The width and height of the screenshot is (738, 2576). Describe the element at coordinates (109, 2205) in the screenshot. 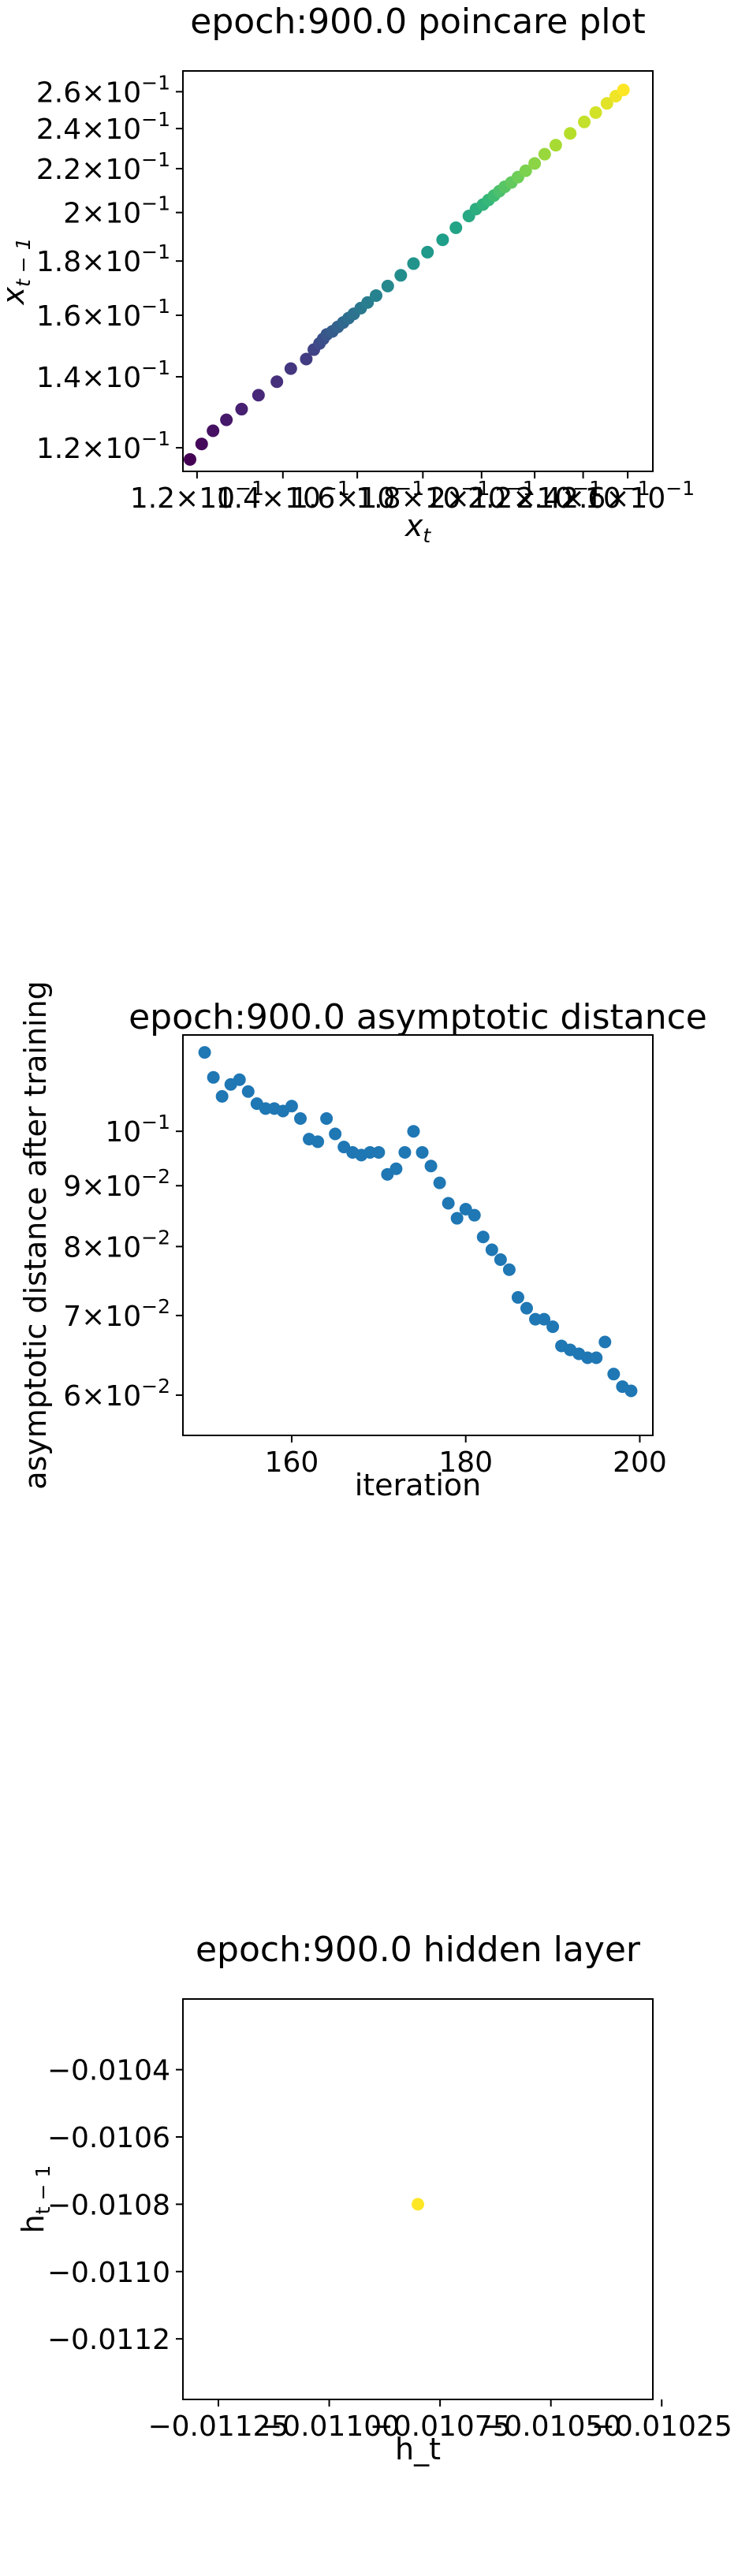

I see `y-tick-label: −0.0108` at that location.